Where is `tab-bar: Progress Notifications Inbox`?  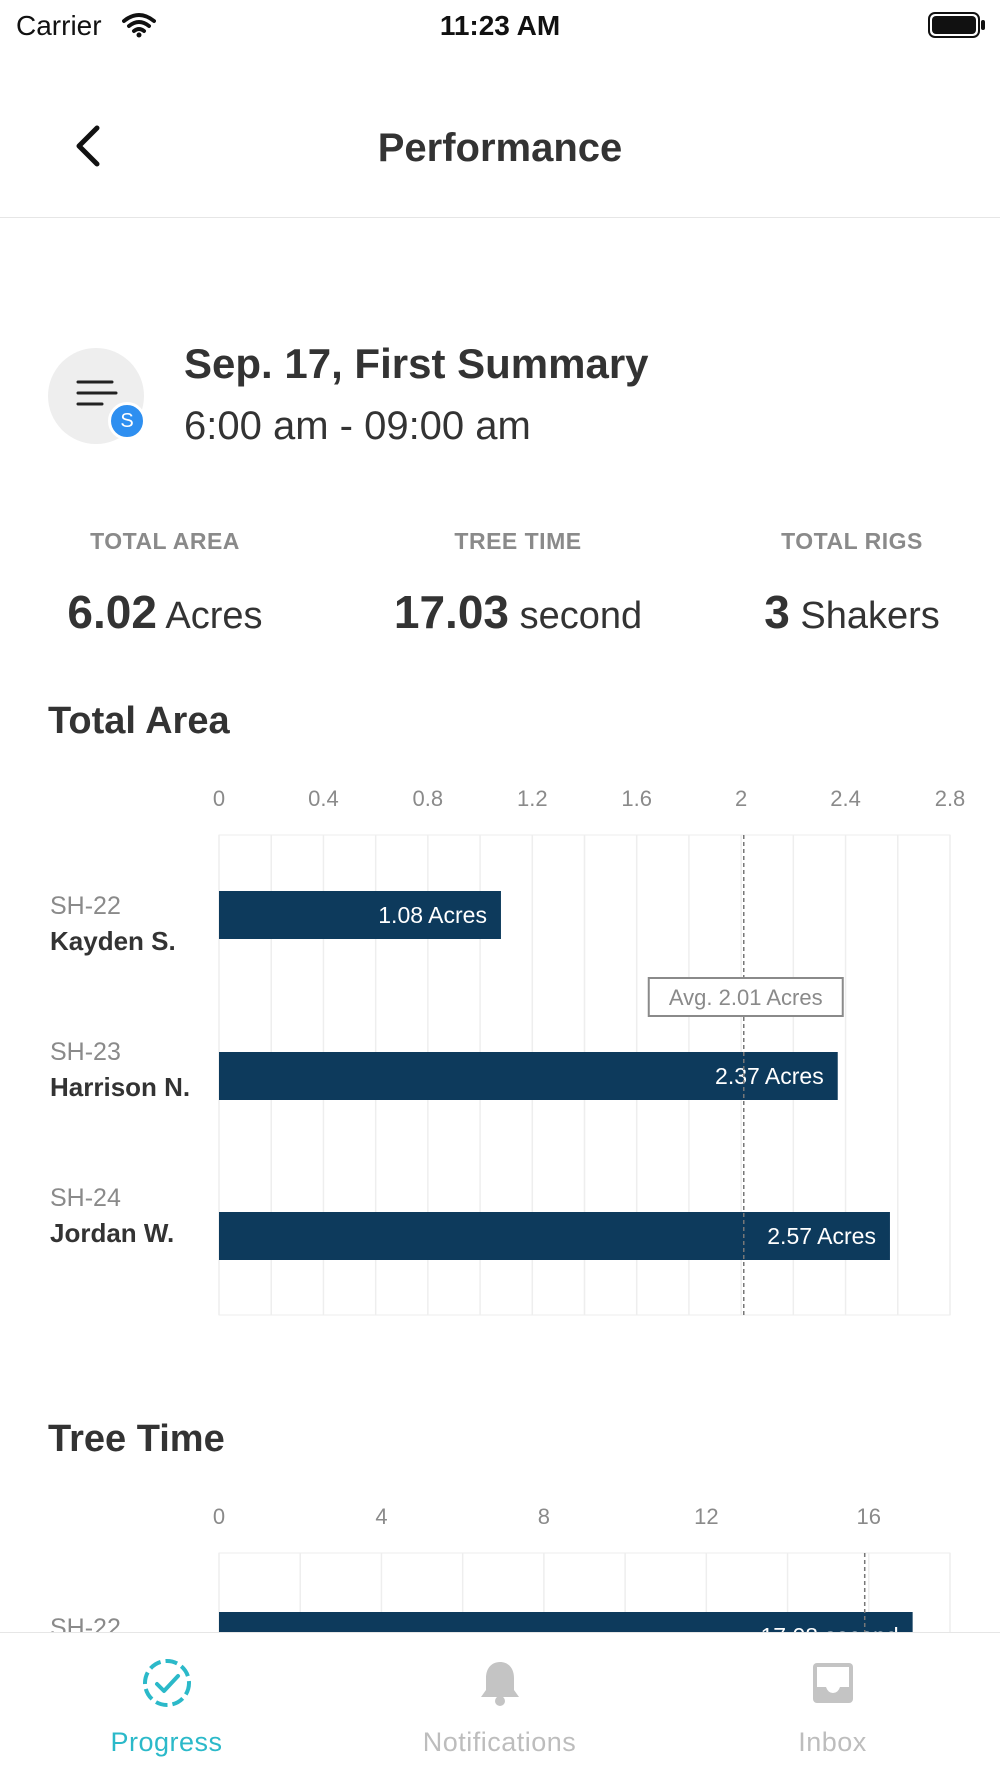 tab-bar: Progress Notifications Inbox is located at coordinates (500, 1705).